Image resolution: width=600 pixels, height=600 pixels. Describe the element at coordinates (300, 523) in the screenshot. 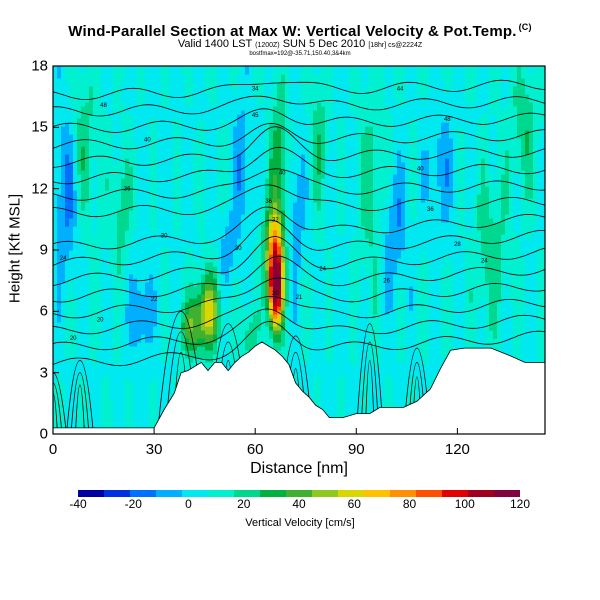

I see `colorbar-label: Vertical Velocity [cm/s]` at that location.